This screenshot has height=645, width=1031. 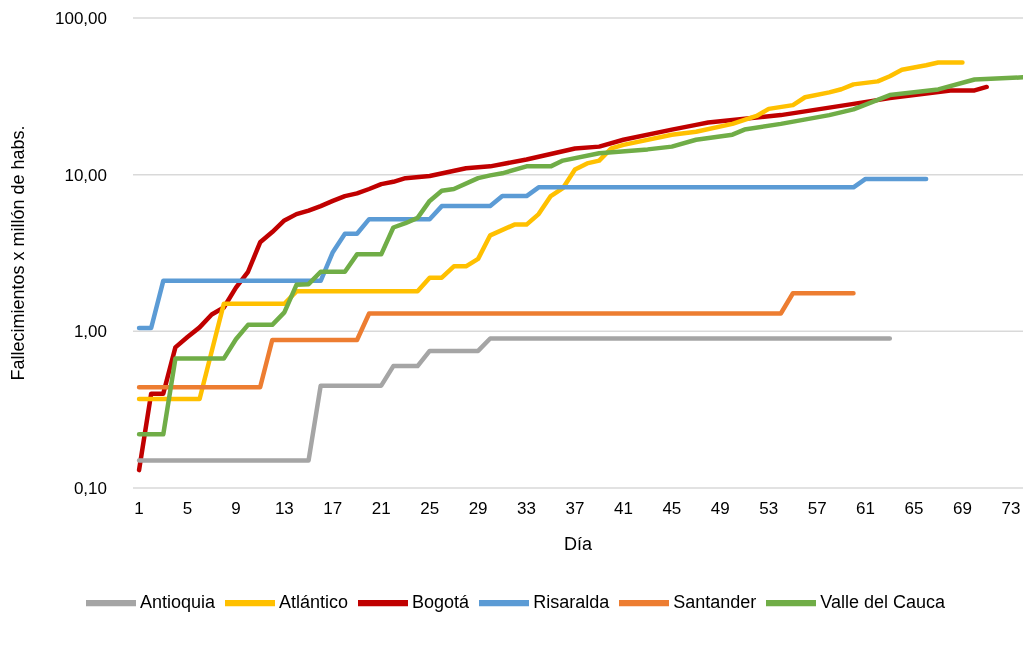 What do you see at coordinates (1011, 509) in the screenshot?
I see `x-tick-label: 73` at bounding box center [1011, 509].